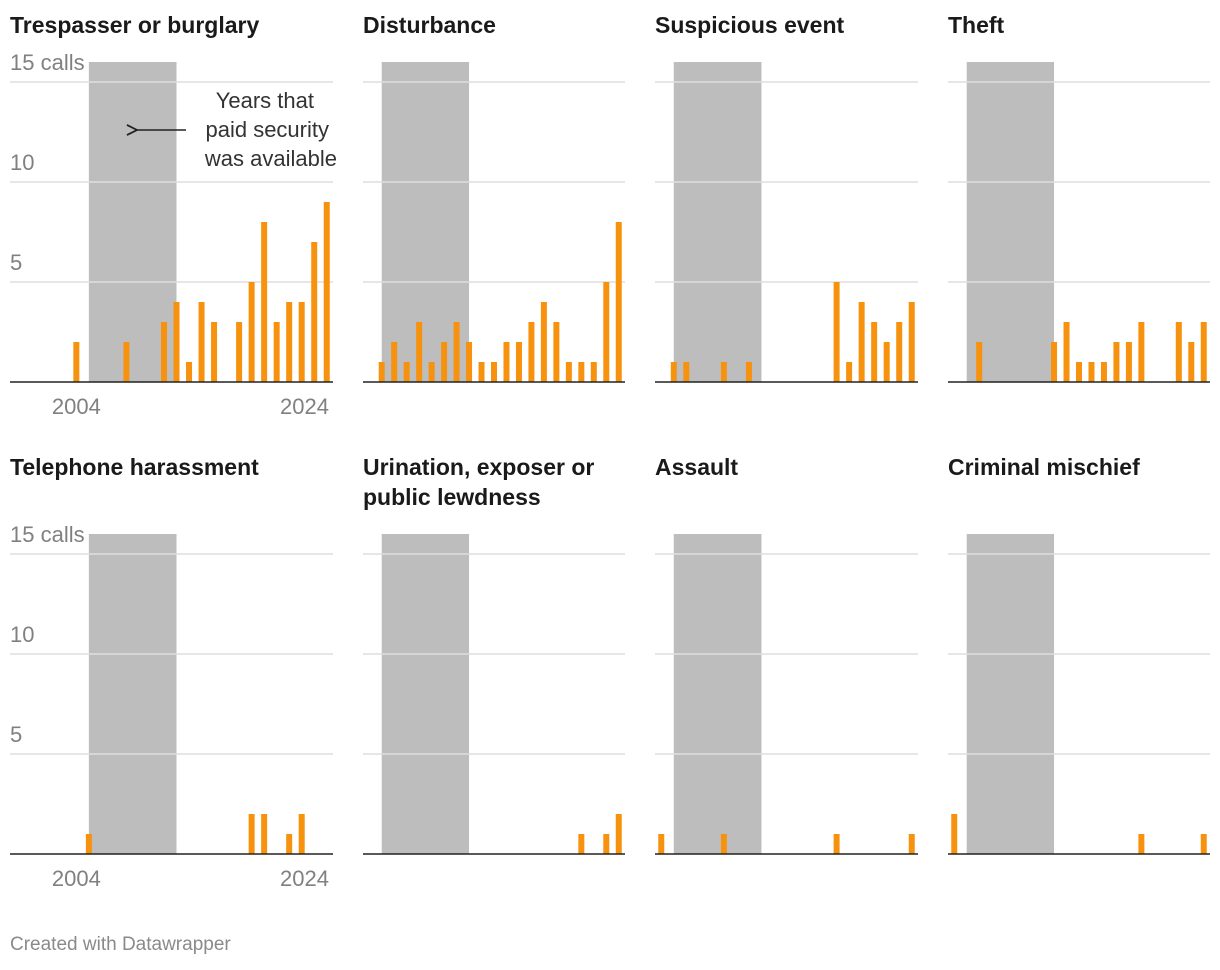 Image resolution: width=1220 pixels, height=970 pixels. I want to click on panel-title: Theft, so click(976, 25).